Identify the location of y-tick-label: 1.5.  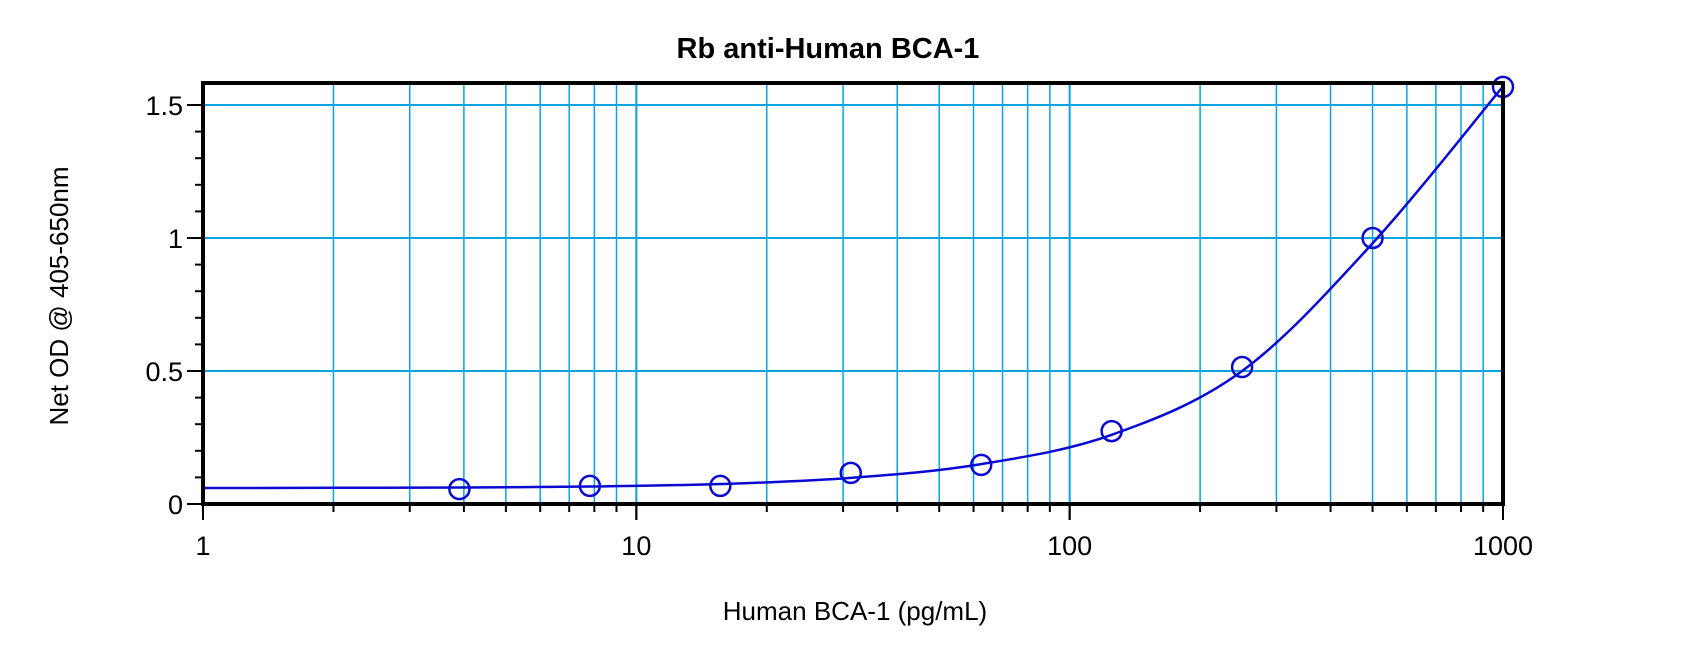
(164, 106).